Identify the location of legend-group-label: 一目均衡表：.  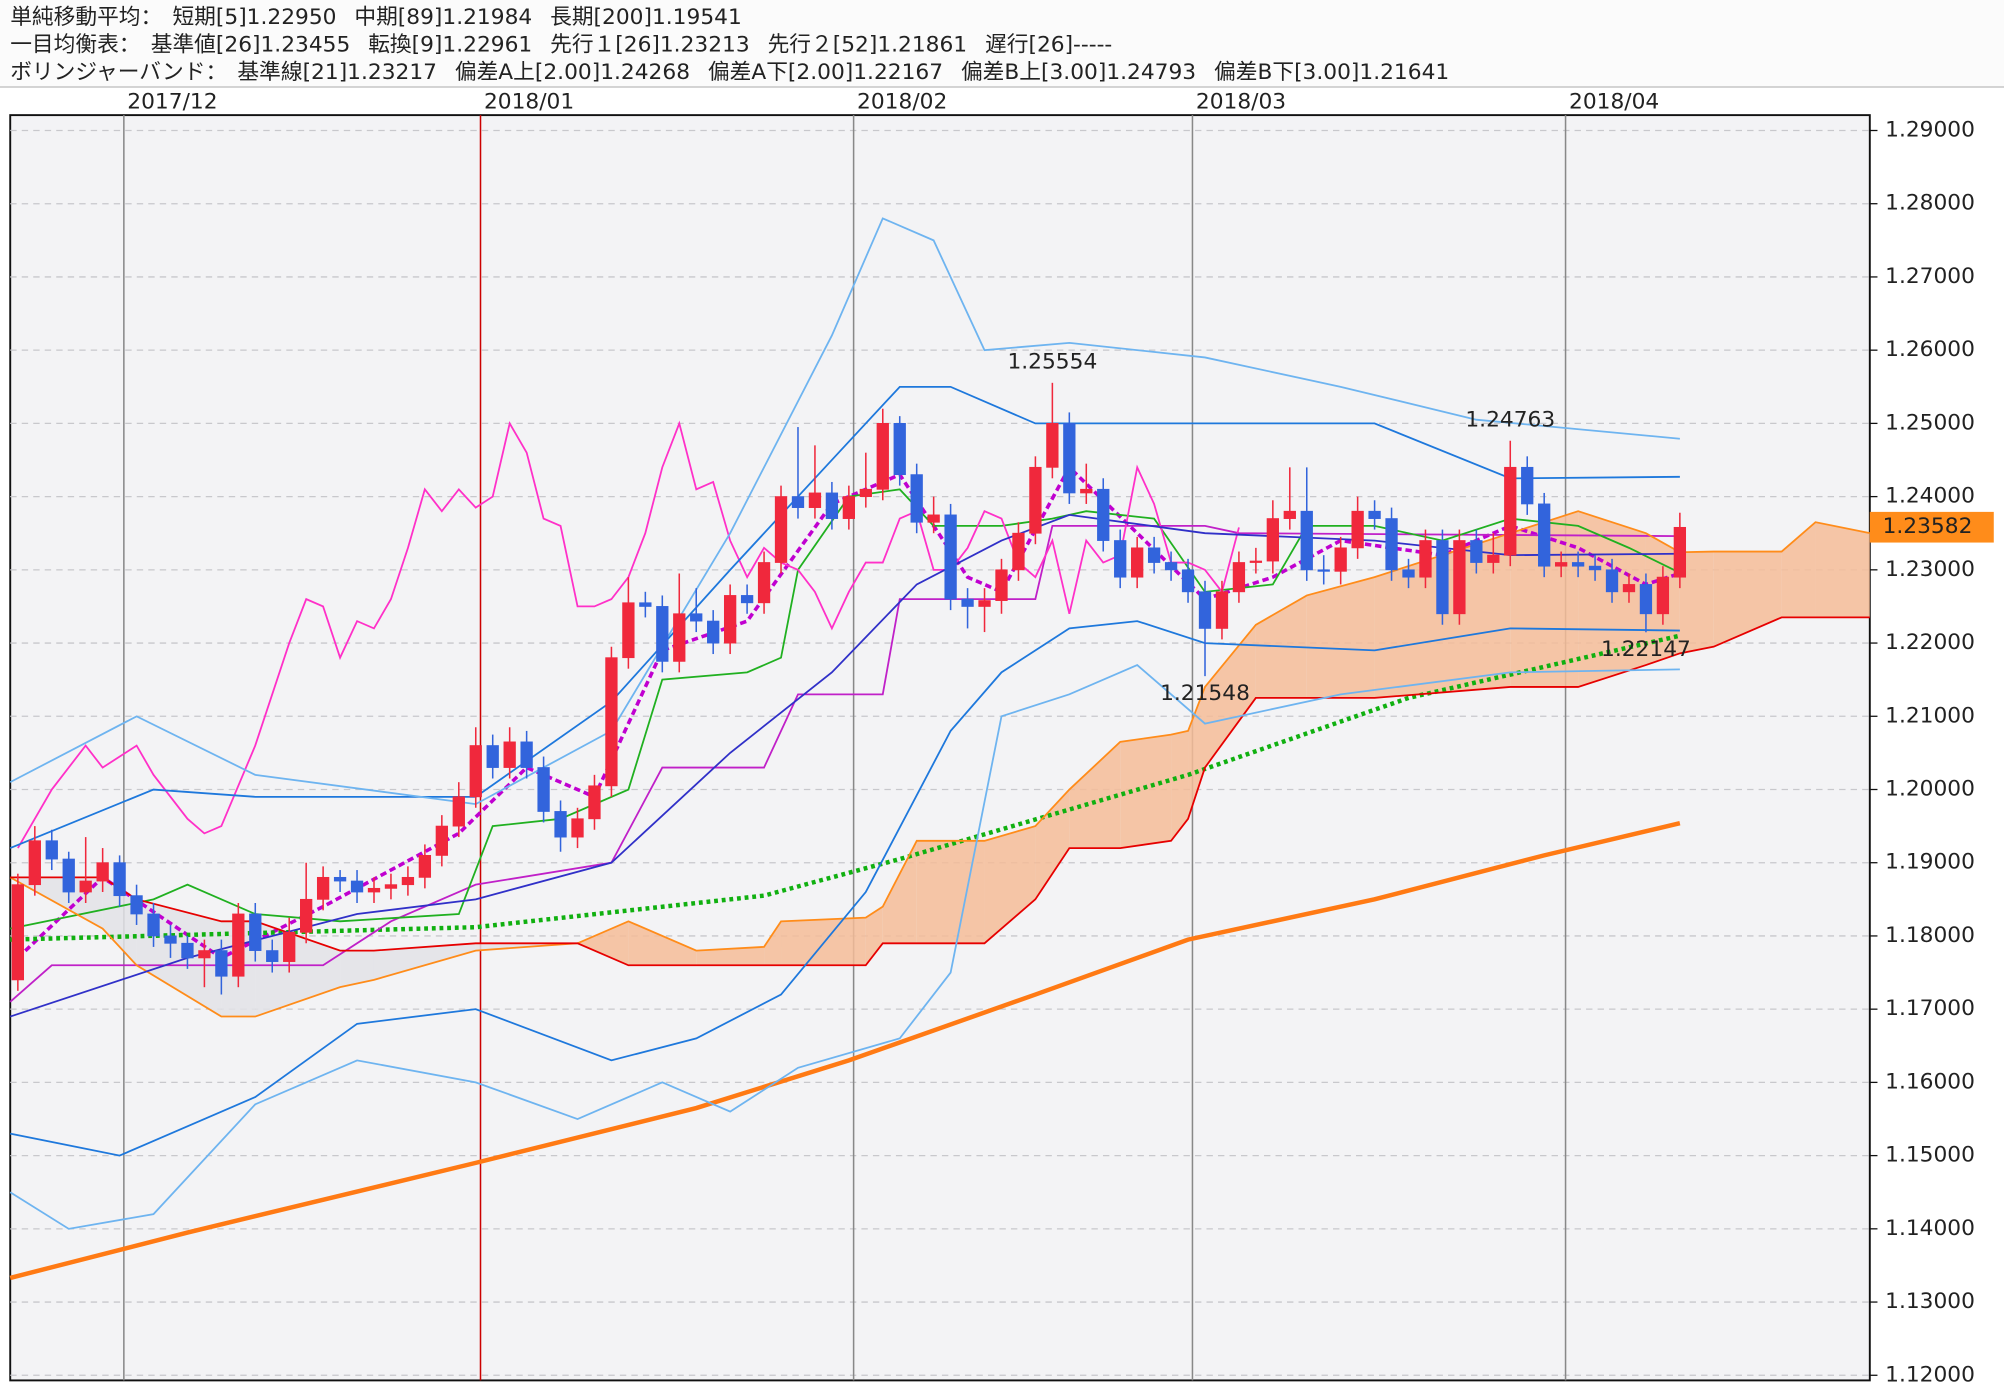
(75, 44).